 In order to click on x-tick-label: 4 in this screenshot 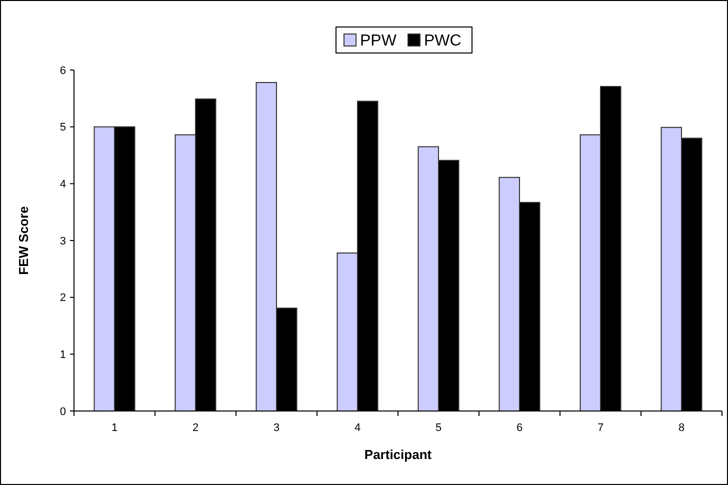, I will do `click(357, 428)`.